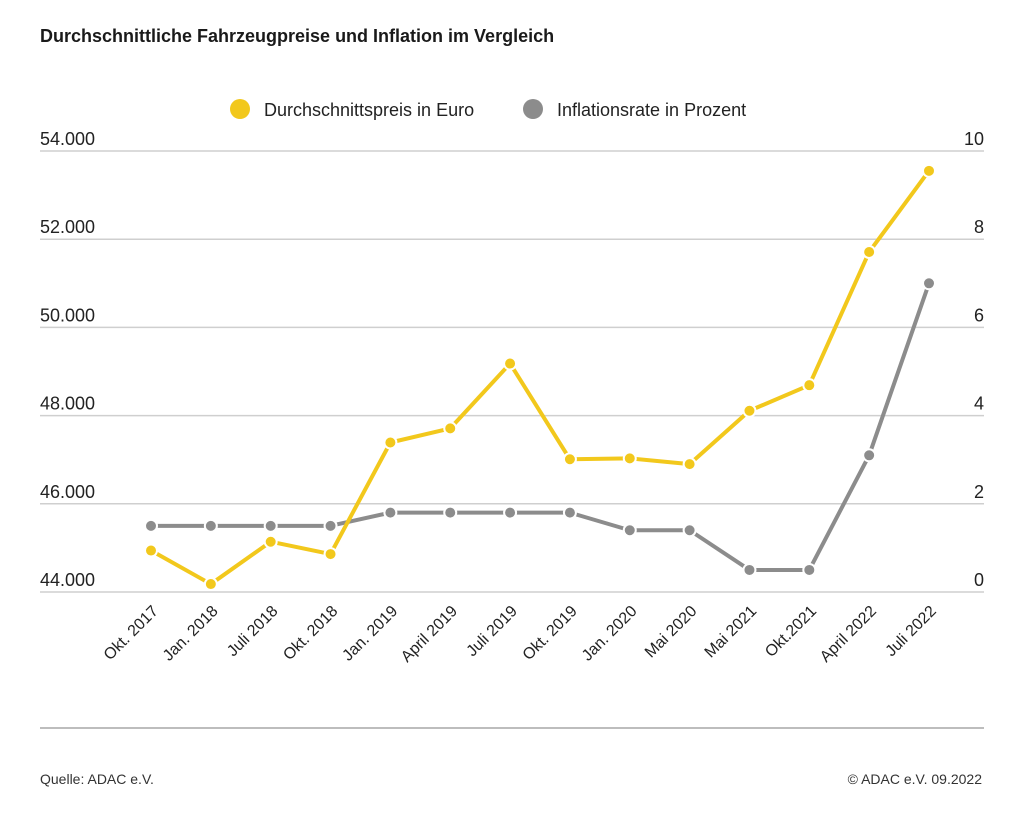 The height and width of the screenshot is (815, 1024). What do you see at coordinates (550, 633) in the screenshot?
I see `x-tick-label: Okt. 2019` at bounding box center [550, 633].